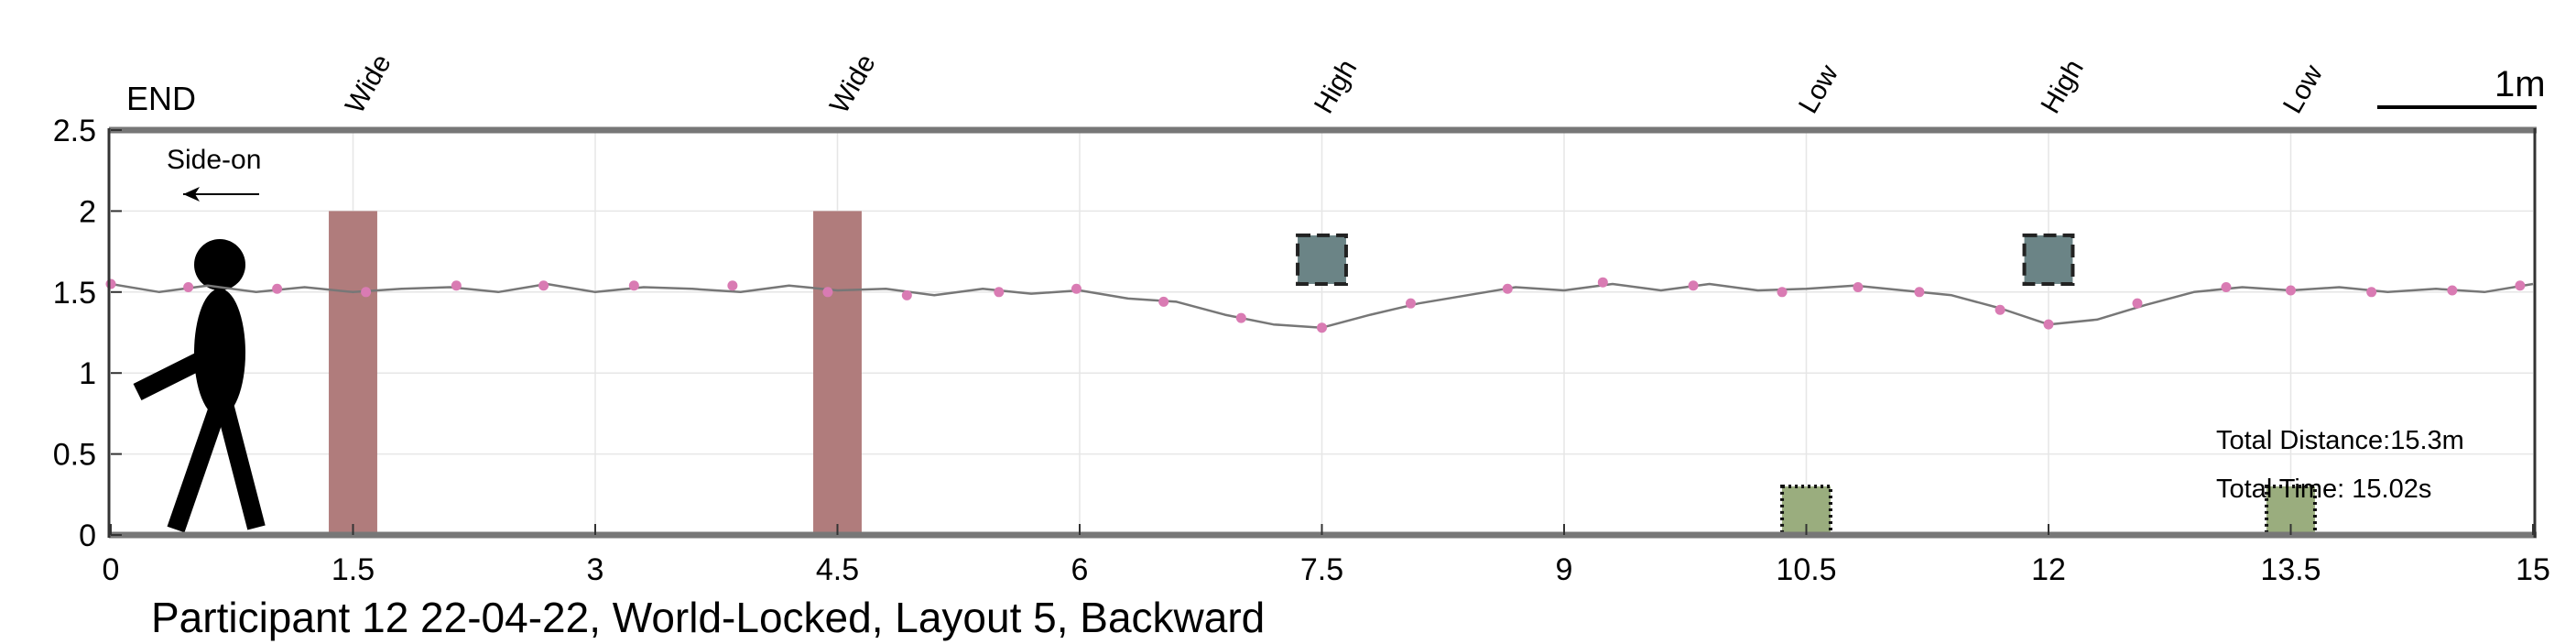  I want to click on scale-label: 1m, so click(2520, 84).